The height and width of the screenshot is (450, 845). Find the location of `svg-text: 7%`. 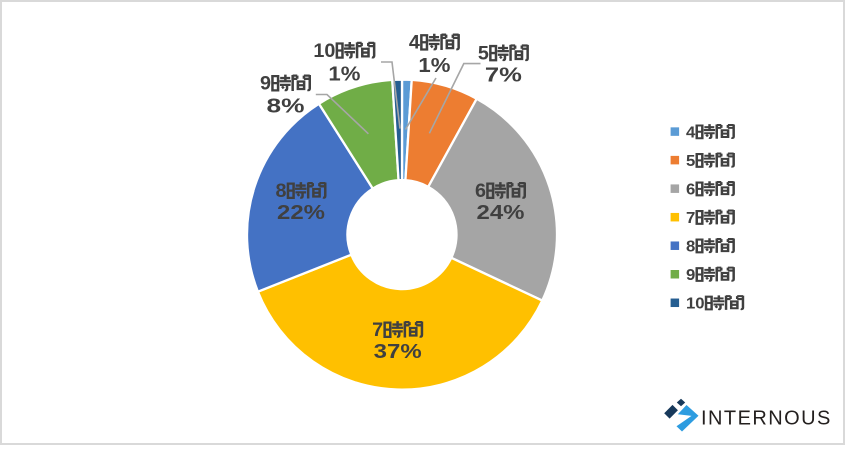

svg-text: 7% is located at coordinates (503, 75).